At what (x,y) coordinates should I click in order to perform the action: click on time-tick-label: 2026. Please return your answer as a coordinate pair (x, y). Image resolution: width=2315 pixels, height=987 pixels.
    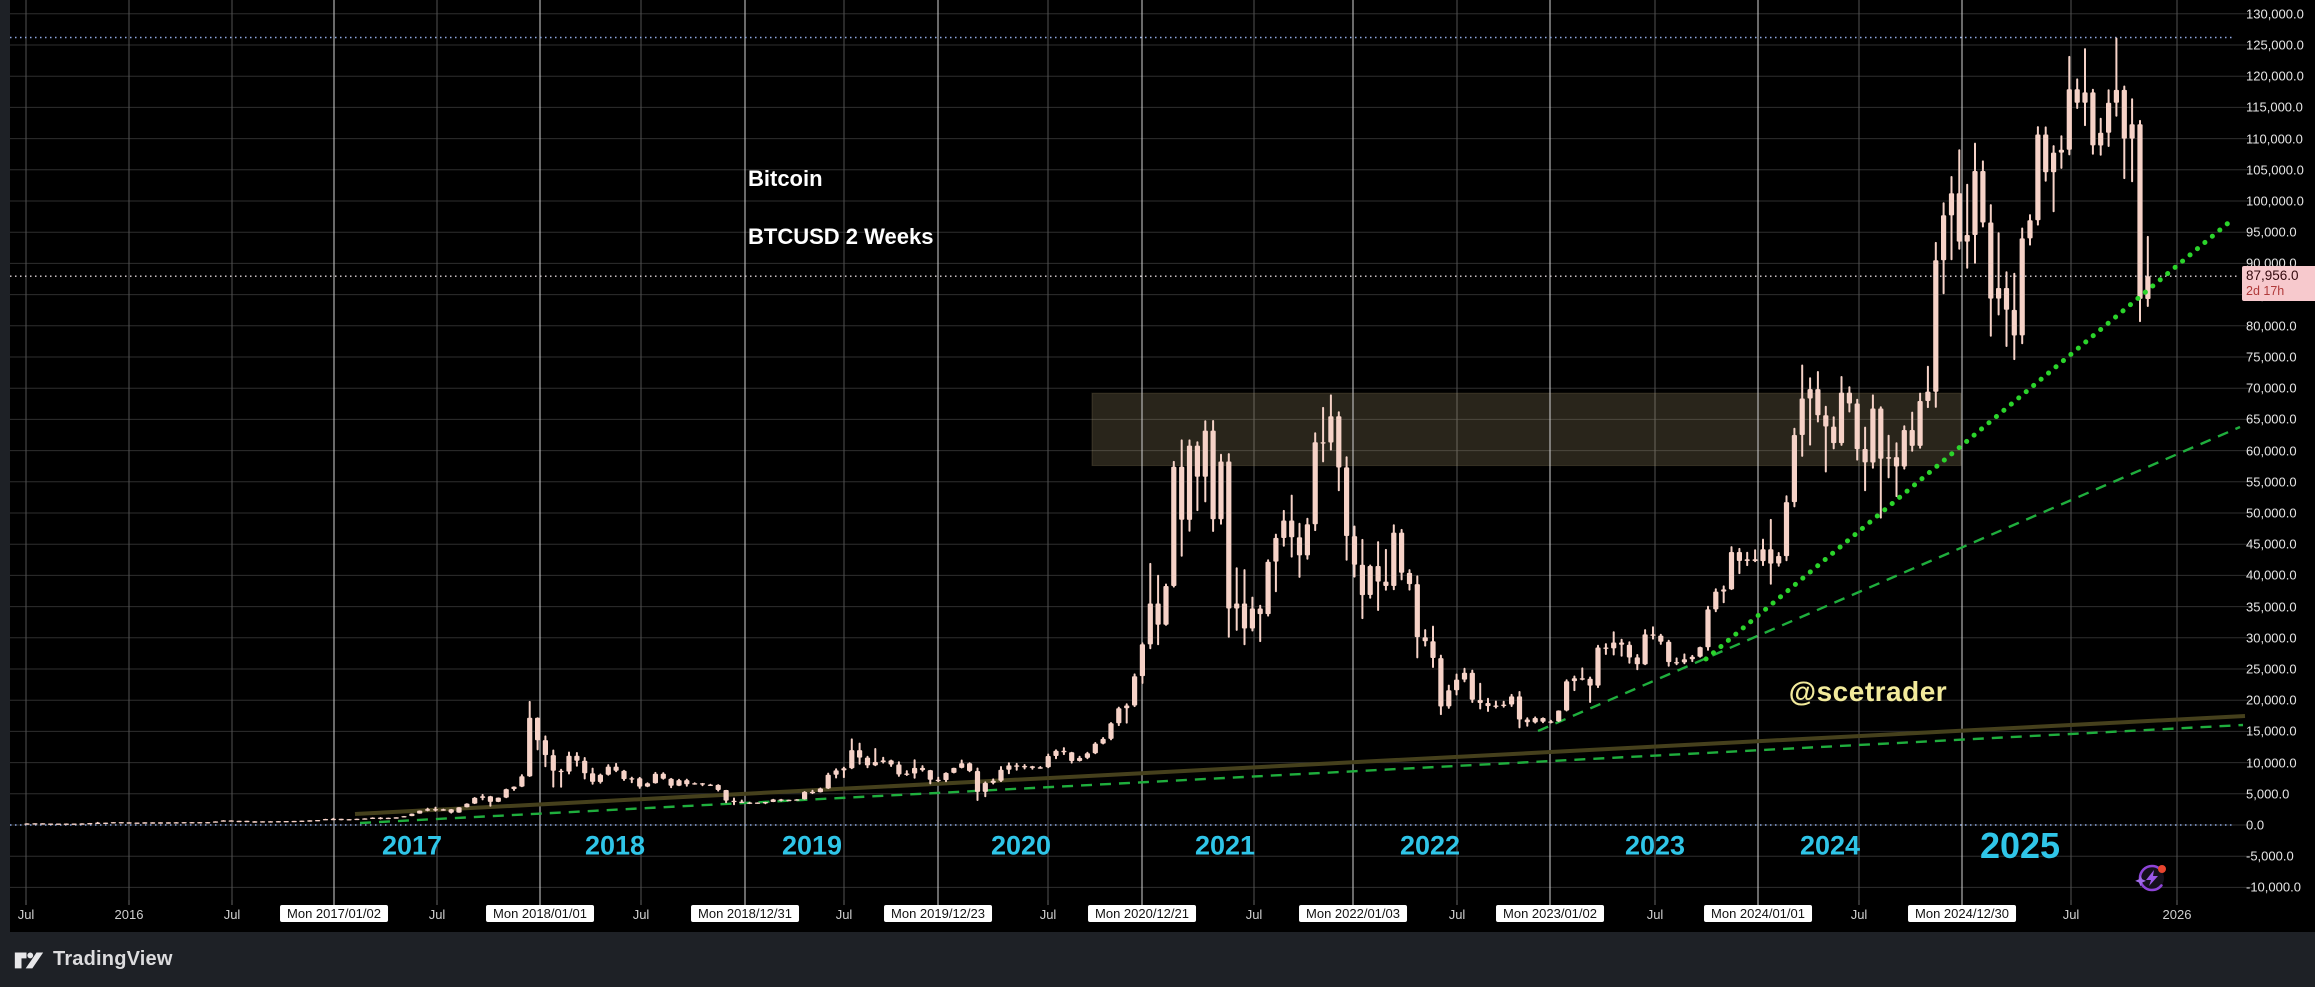
    Looking at the image, I should click on (2177, 914).